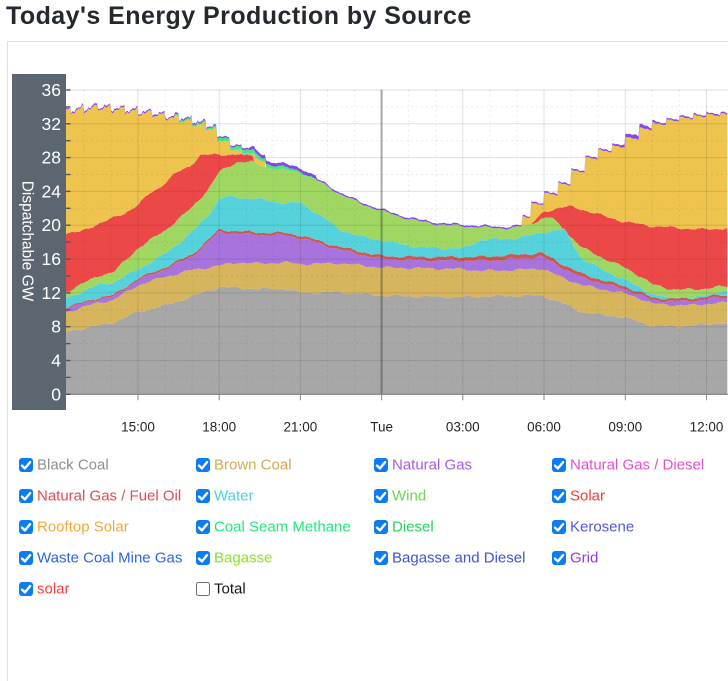 This screenshot has width=728, height=681. Describe the element at coordinates (51, 90) in the screenshot. I see `svg-text: 36` at that location.